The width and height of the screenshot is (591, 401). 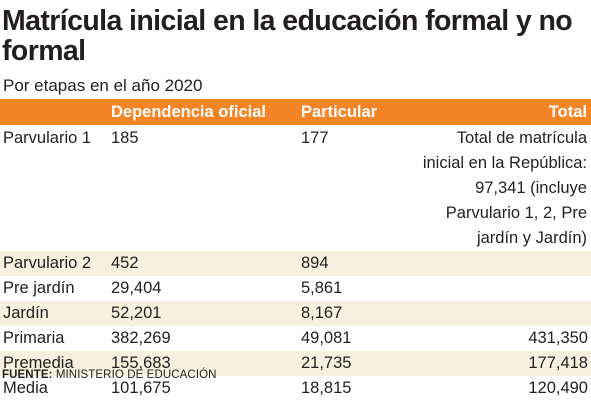 I want to click on cell-oficial: 29,404, so click(x=136, y=288).